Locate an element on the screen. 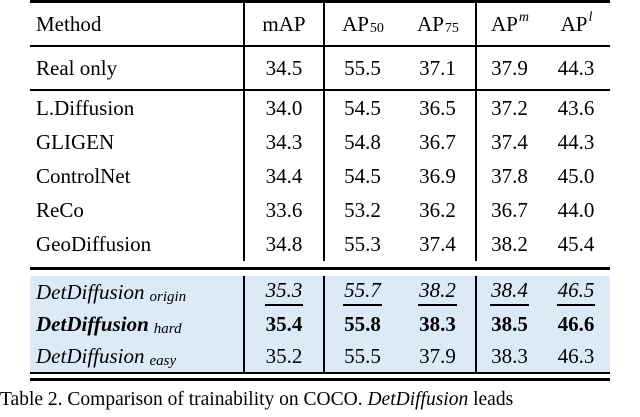  table-row-geodiffusion: GeoDiffusion 34.8 55.3 37.4 38.2 45.4 is located at coordinates (320, 244).